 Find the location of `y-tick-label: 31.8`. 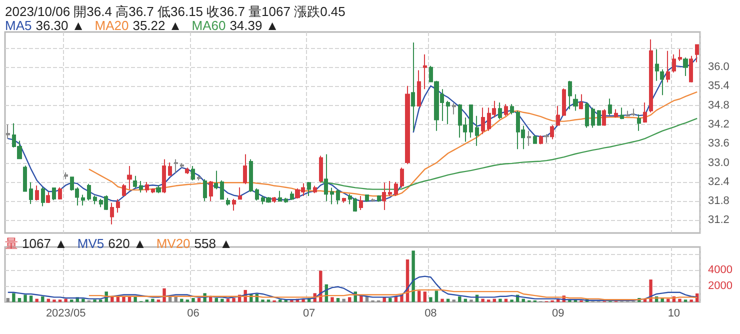

y-tick-label: 31.8 is located at coordinates (719, 201).